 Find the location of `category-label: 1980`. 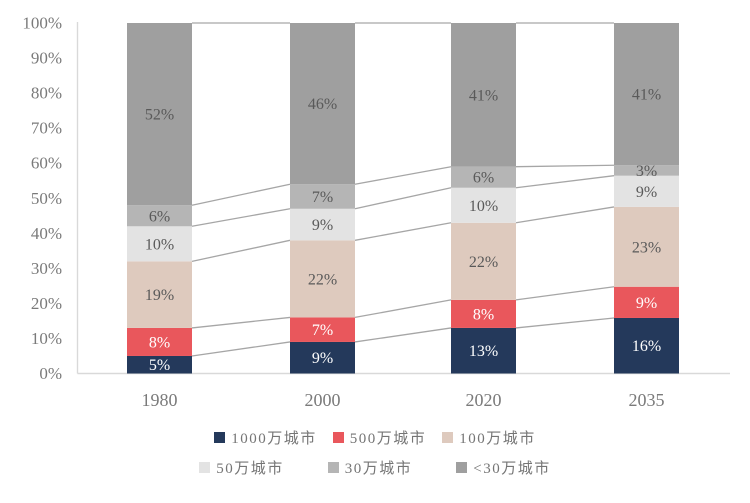

category-label: 1980 is located at coordinates (160, 400).